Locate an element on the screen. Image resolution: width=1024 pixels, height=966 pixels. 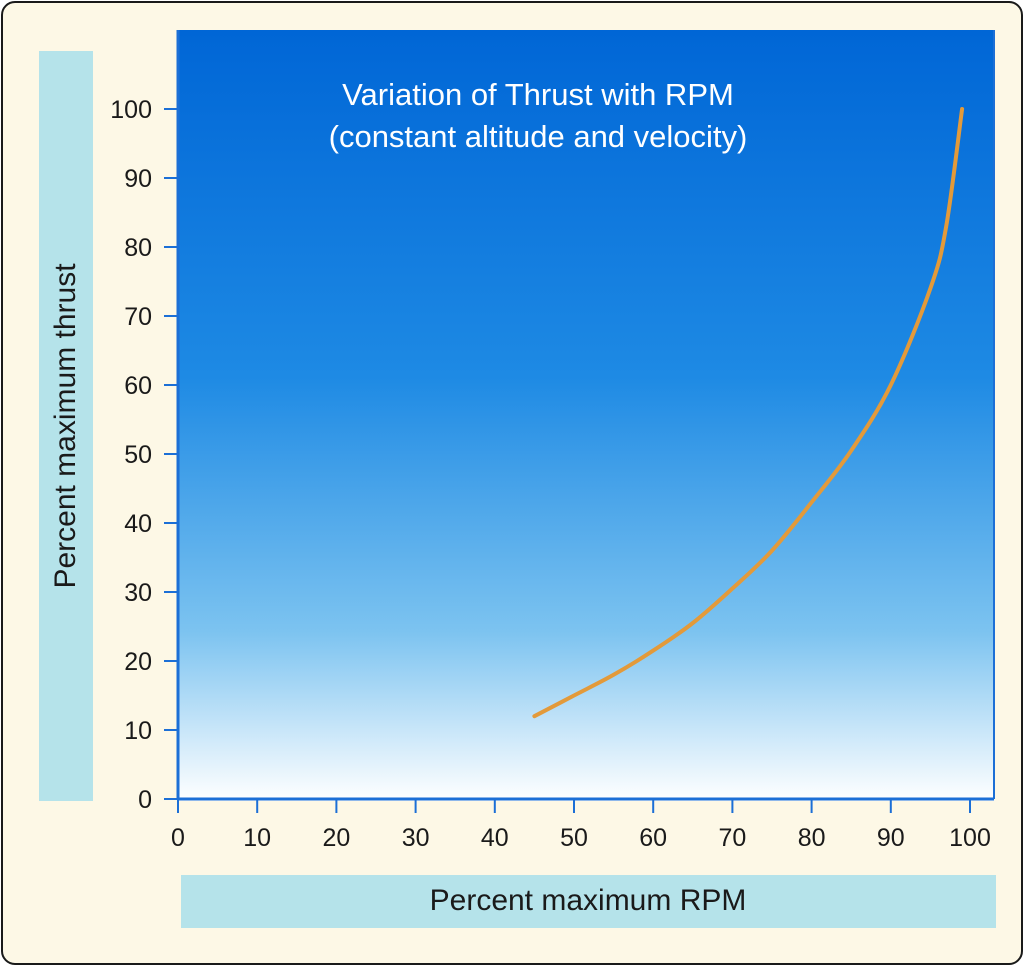
y-tick-label: 0 is located at coordinates (145, 800).